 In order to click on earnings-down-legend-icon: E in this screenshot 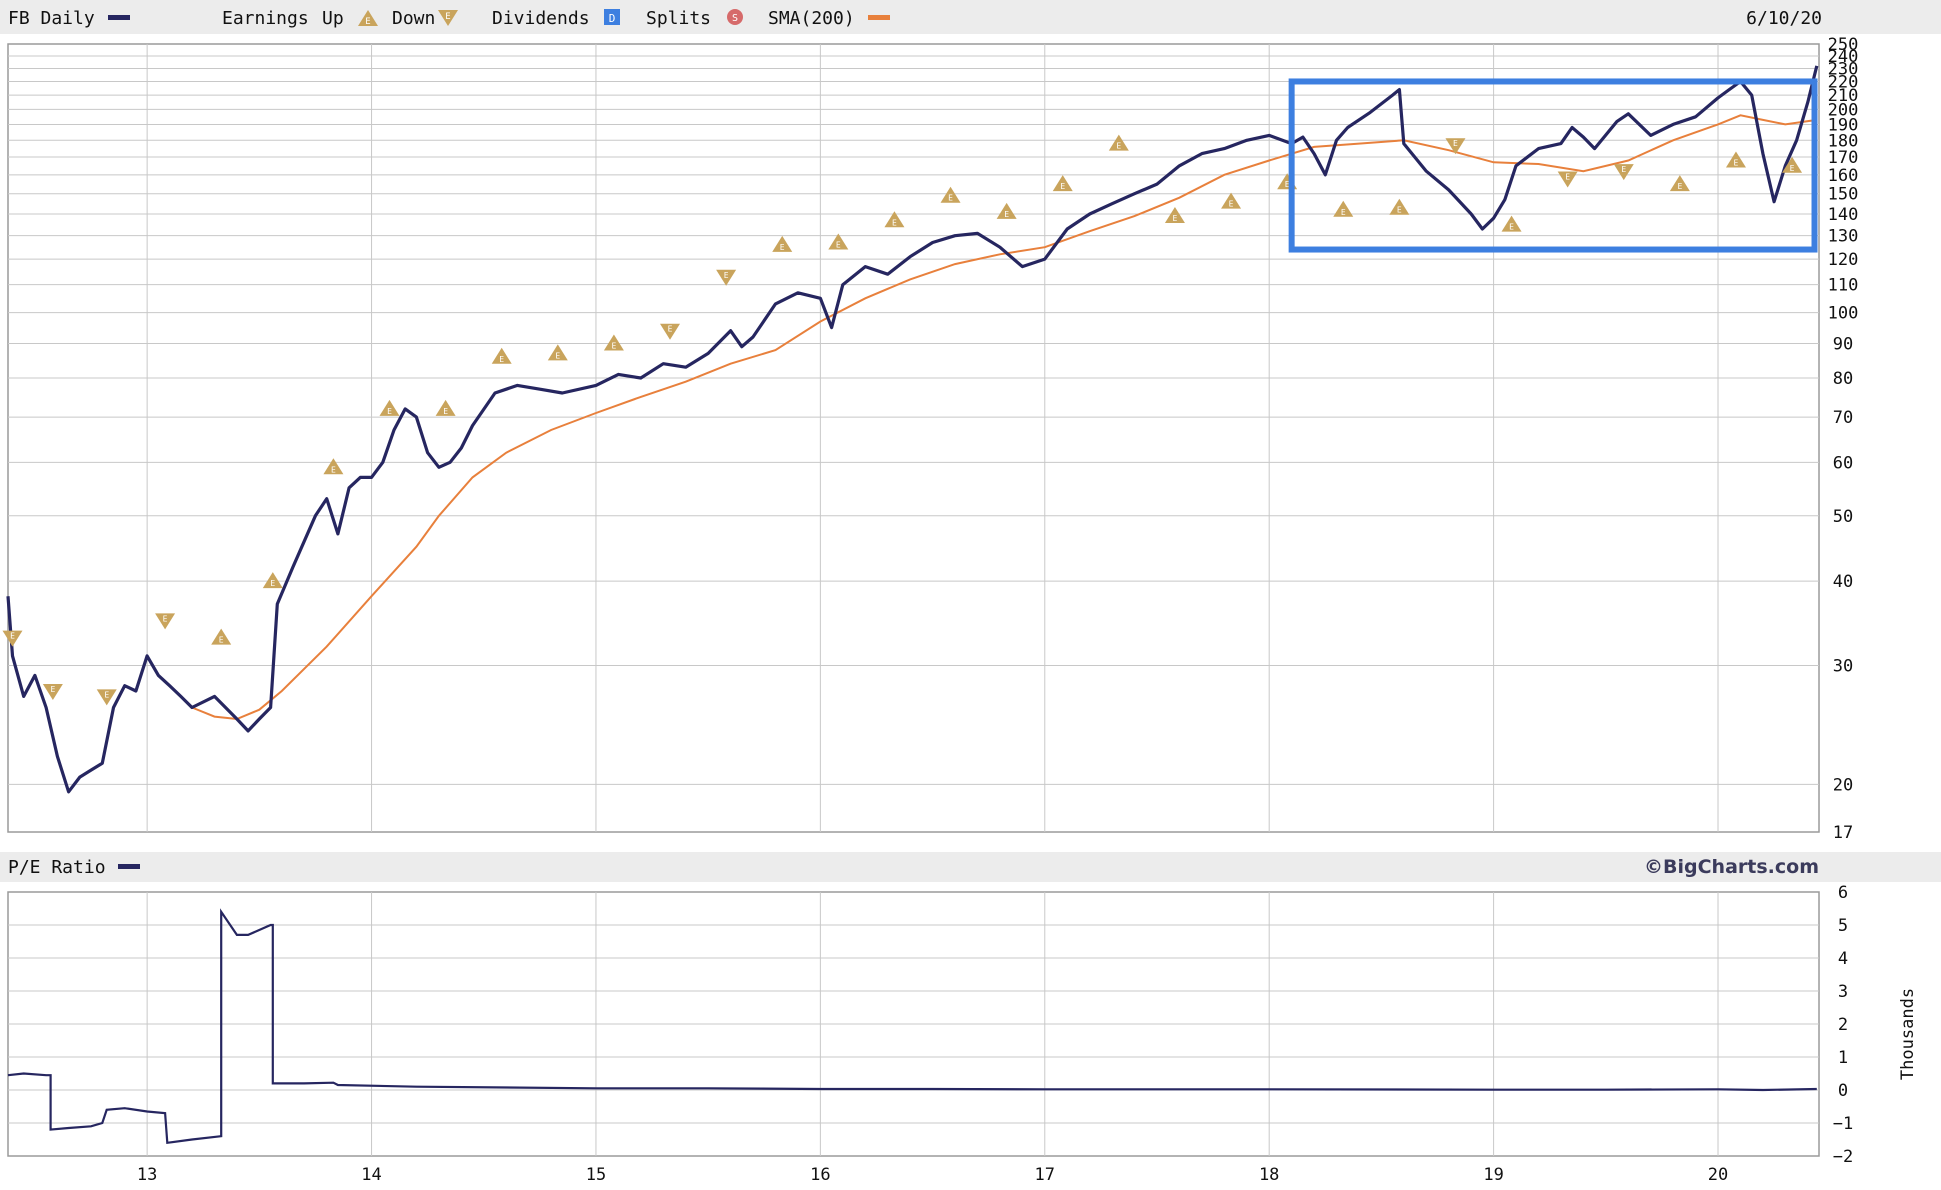, I will do `click(448, 18)`.